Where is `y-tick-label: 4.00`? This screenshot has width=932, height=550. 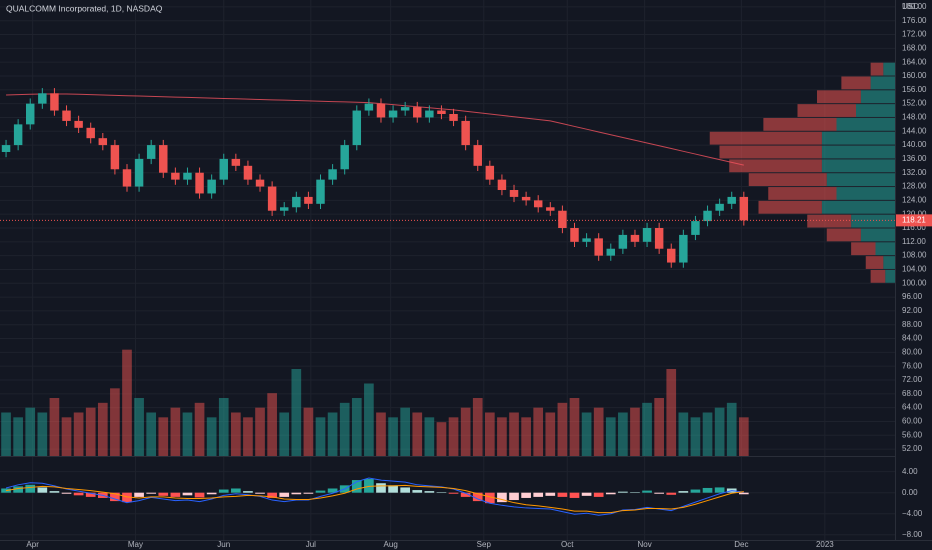
y-tick-label: 4.00 is located at coordinates (910, 471).